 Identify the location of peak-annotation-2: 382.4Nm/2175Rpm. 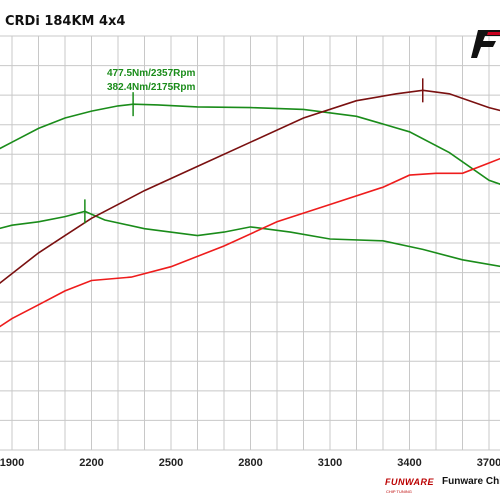
(151, 87).